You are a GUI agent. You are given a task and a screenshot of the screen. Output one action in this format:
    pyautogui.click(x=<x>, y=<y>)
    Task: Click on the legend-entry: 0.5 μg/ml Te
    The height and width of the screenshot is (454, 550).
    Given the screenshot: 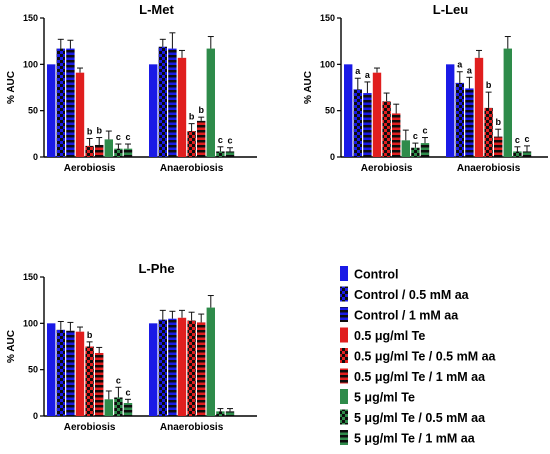 What is the action you would take?
    pyautogui.click(x=389, y=336)
    